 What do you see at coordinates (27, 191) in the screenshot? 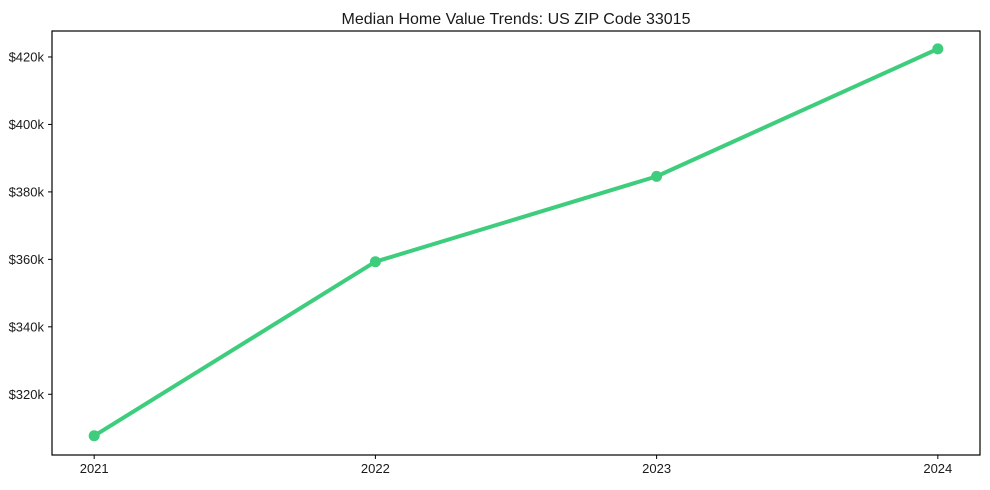
I see `y-tick-label: $380k` at bounding box center [27, 191].